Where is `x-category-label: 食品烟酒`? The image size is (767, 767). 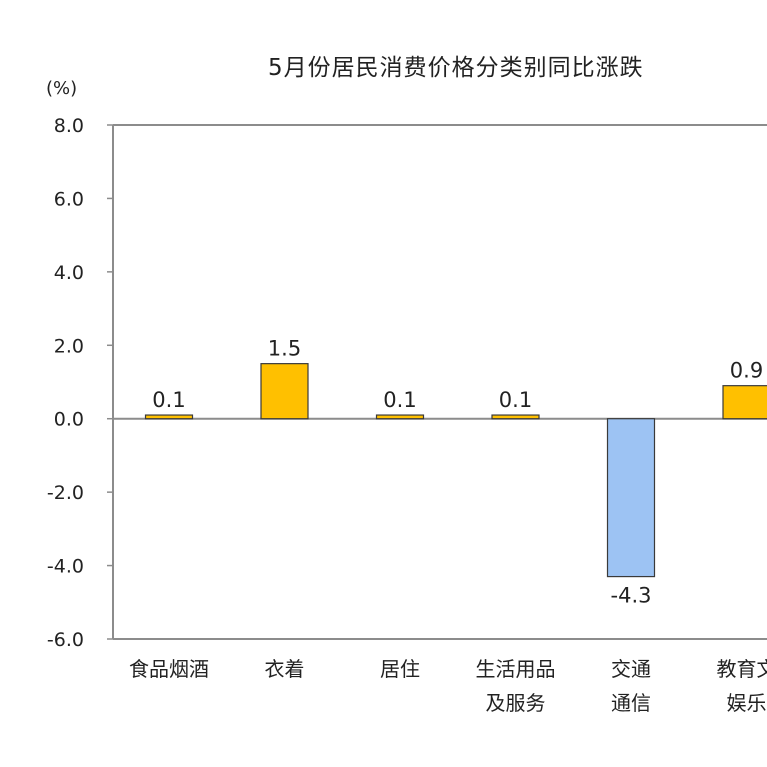 x-category-label: 食品烟酒 is located at coordinates (169, 669).